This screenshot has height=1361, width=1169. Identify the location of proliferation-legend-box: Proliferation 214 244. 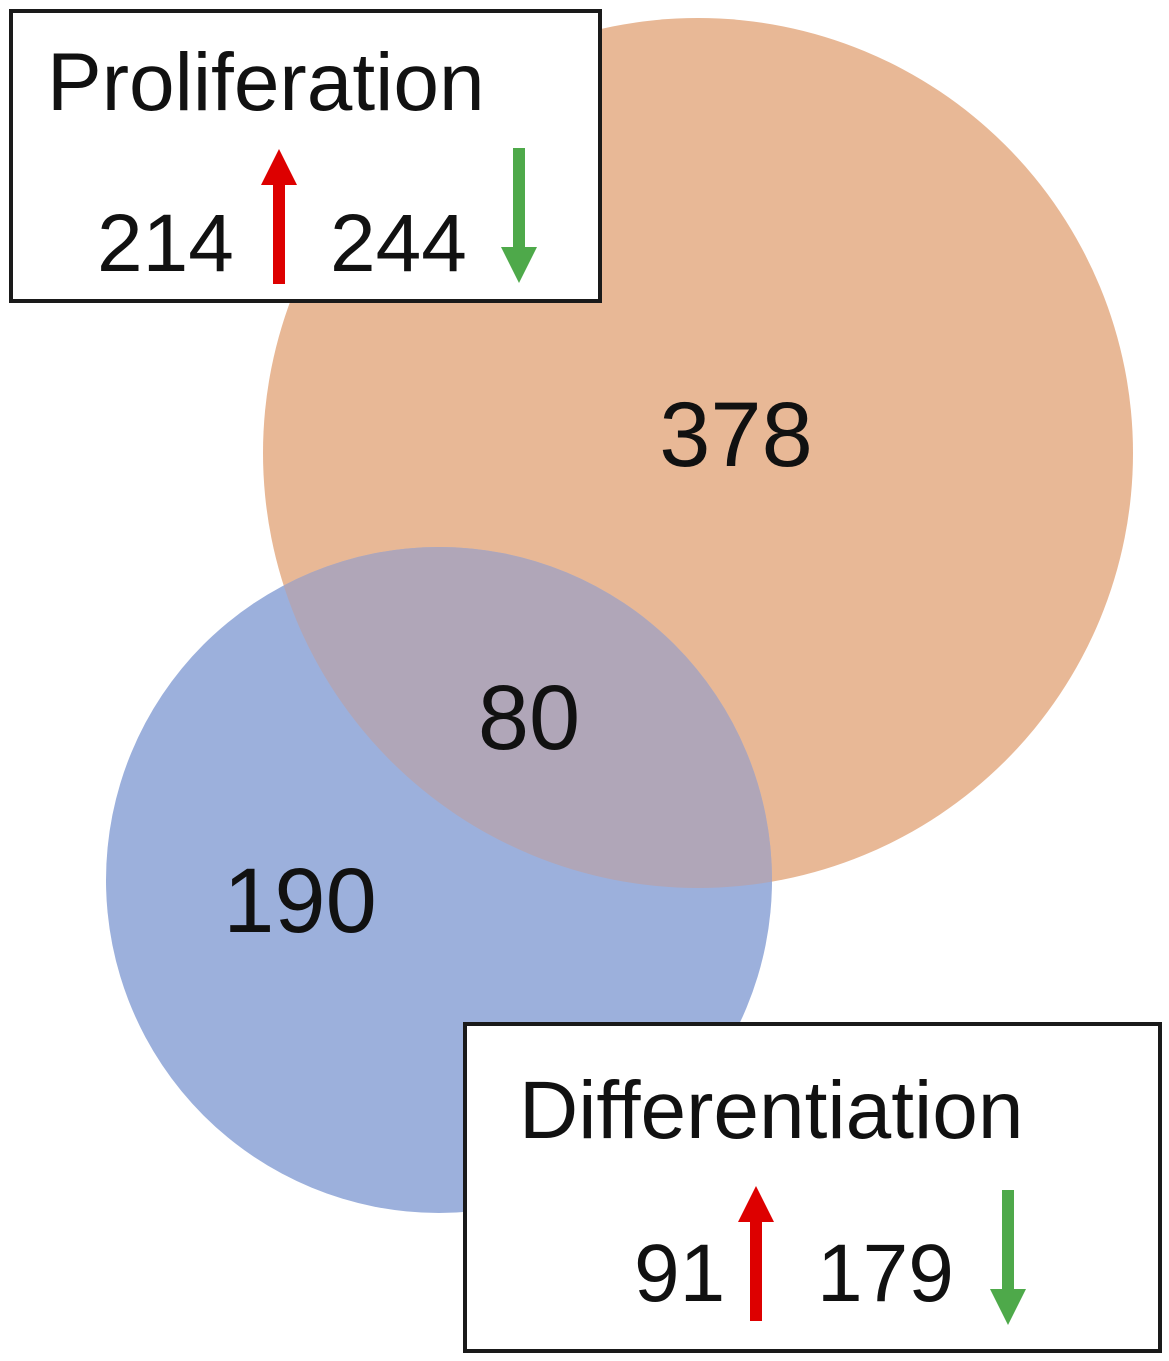
(305, 156).